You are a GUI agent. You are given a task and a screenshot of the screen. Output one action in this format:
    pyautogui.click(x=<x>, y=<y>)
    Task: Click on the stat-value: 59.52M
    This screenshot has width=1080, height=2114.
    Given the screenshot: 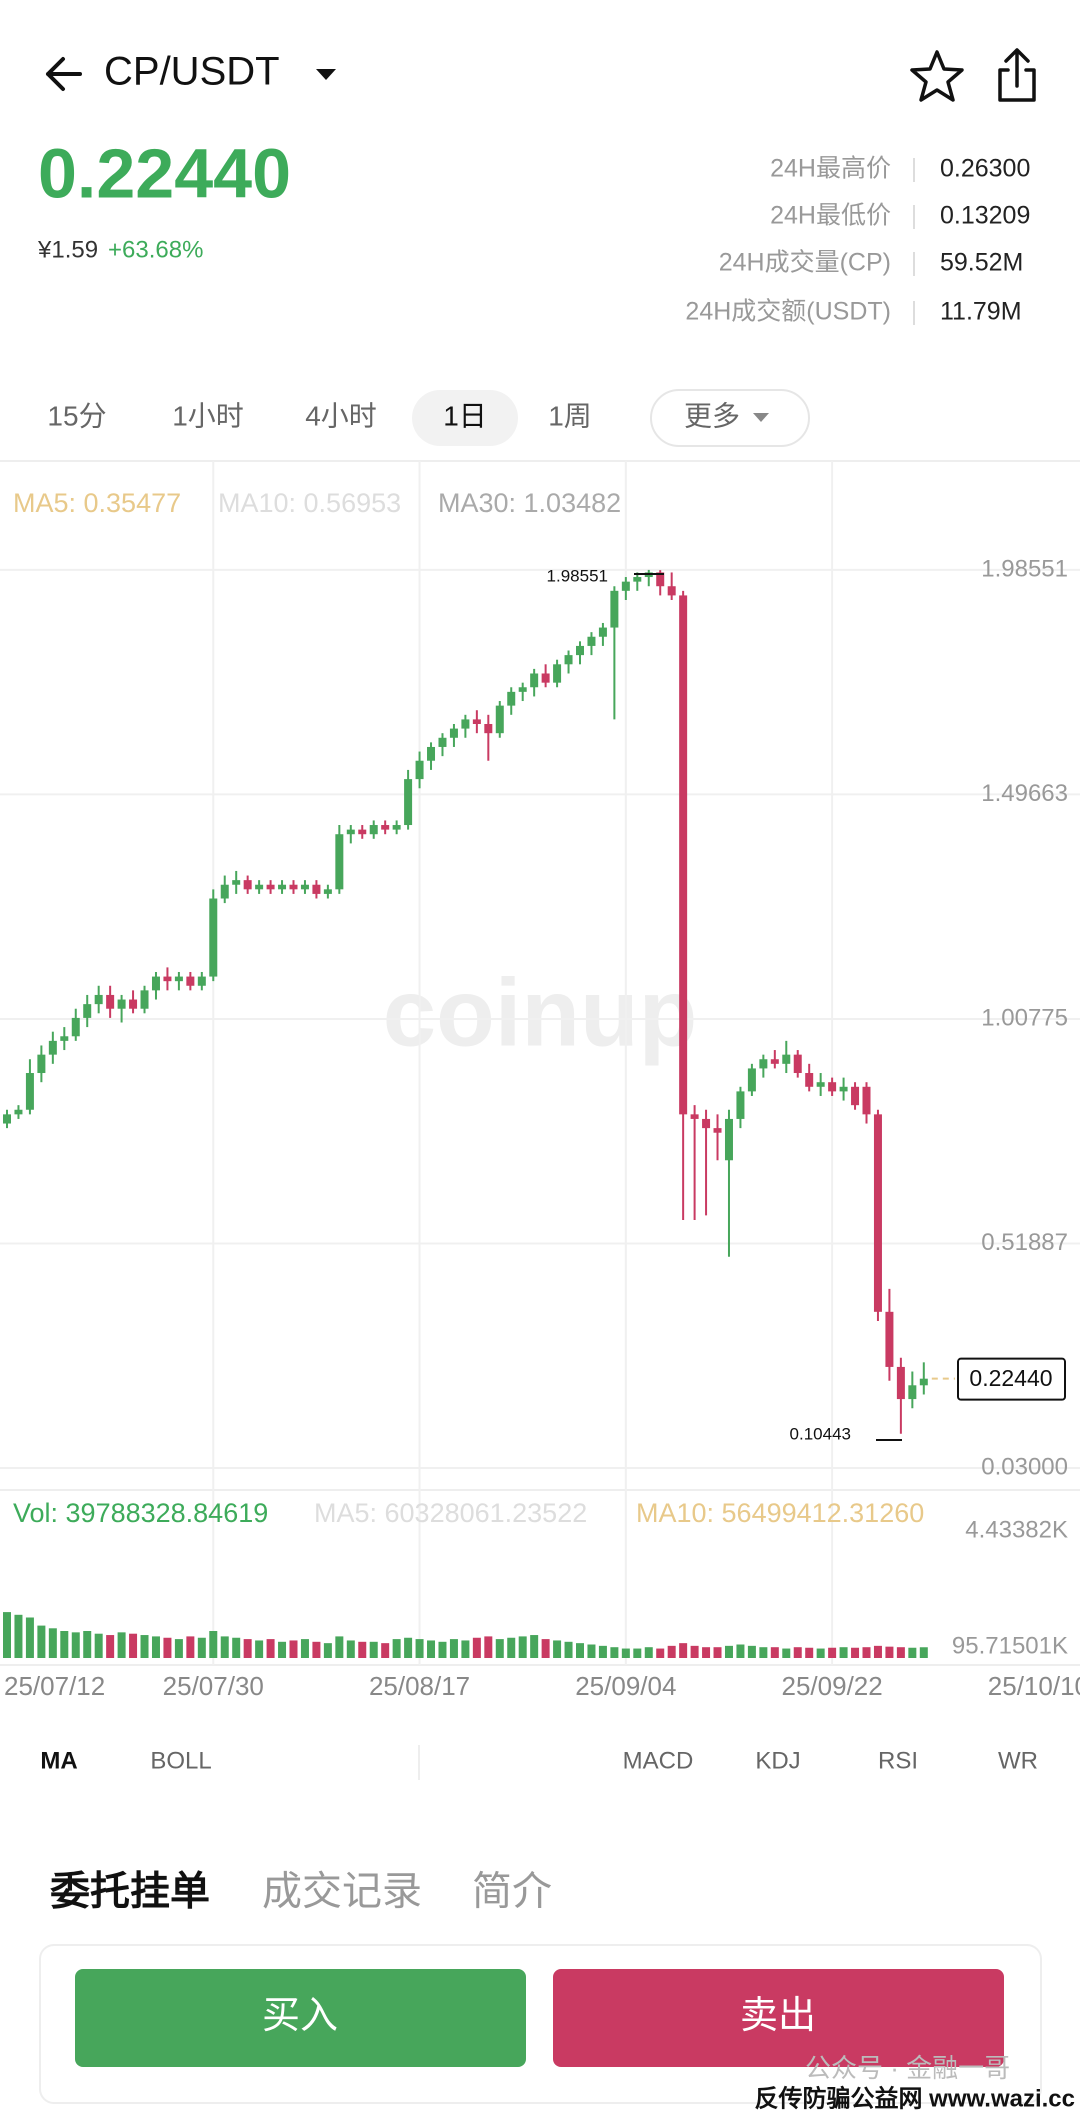 What is the action you would take?
    pyautogui.click(x=981, y=263)
    